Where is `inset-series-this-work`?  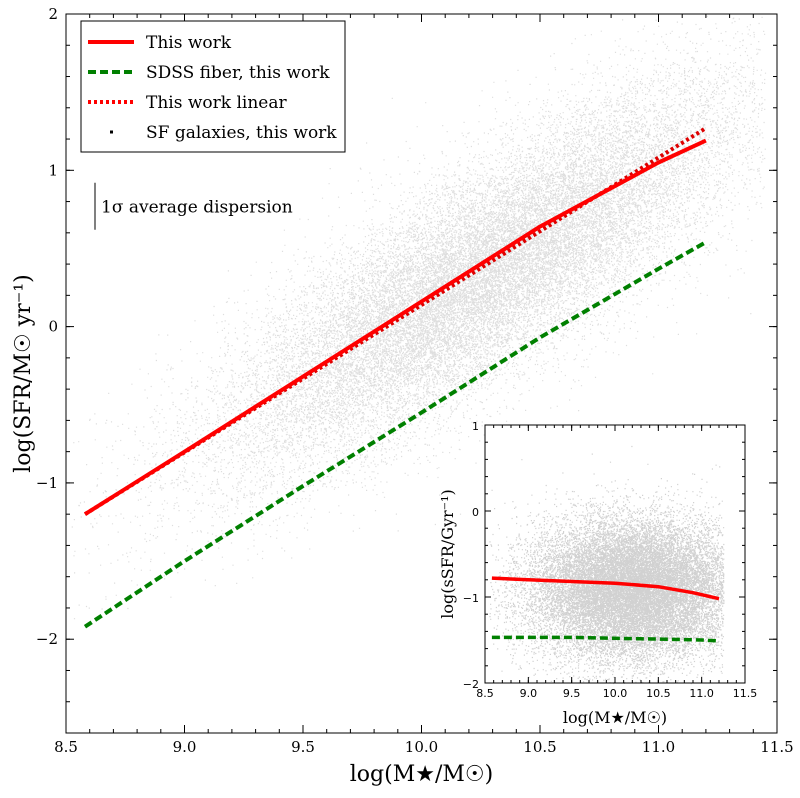
inset-series-this-work is located at coordinates (605, 588).